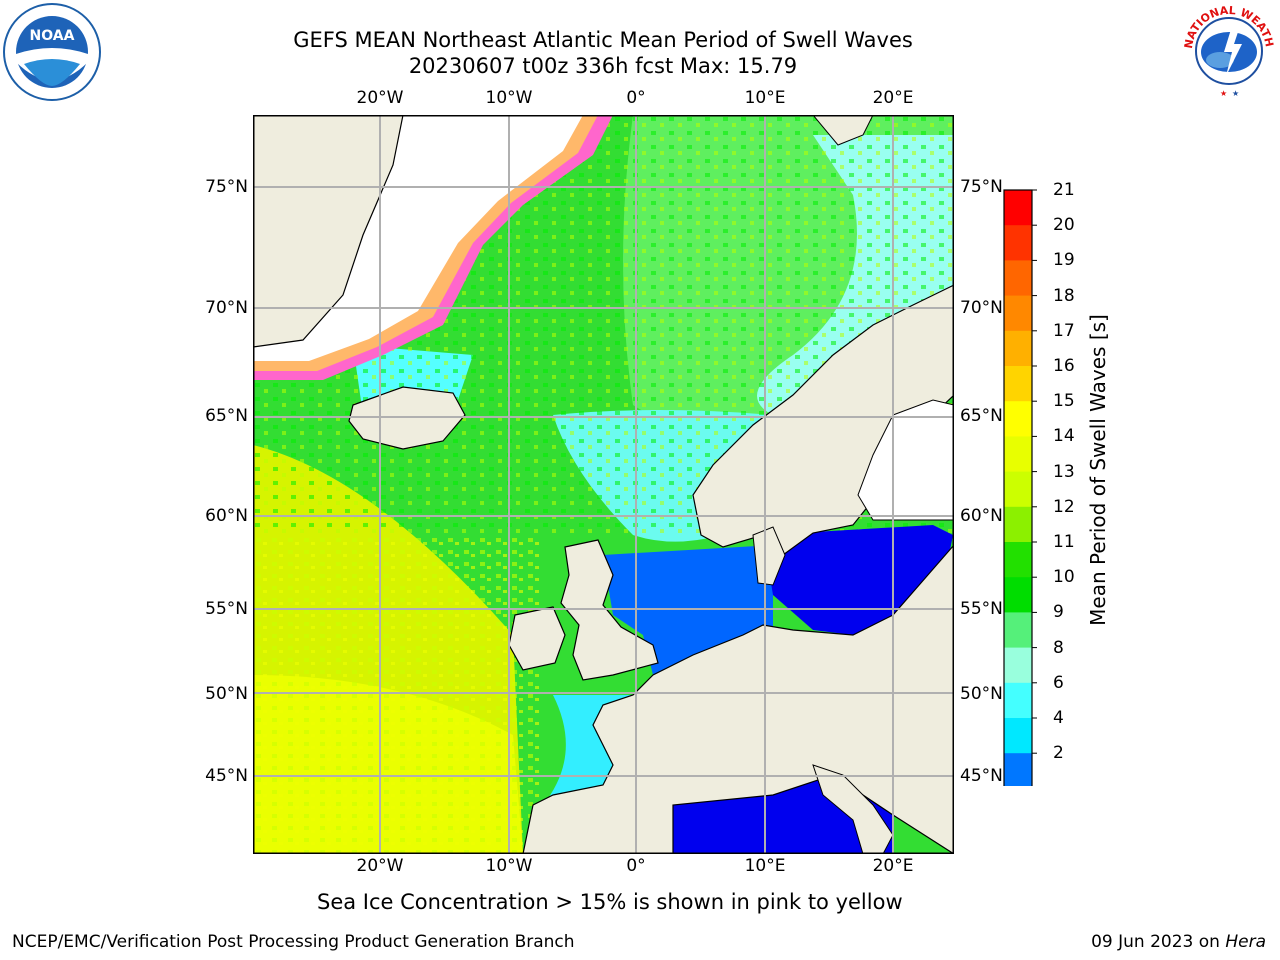  What do you see at coordinates (52, 36) in the screenshot?
I see `noaa-logo-text: NOAA` at bounding box center [52, 36].